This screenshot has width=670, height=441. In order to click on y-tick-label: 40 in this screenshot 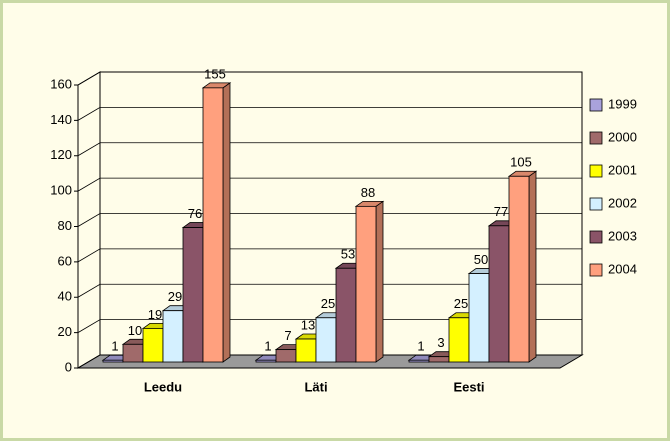, I will do `click(65, 296)`.